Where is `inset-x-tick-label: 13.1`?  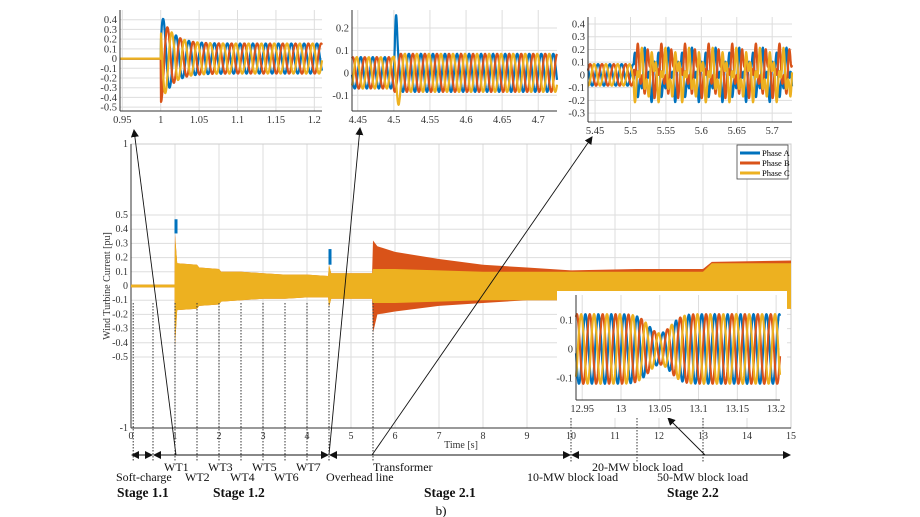 inset-x-tick-label: 13.1 is located at coordinates (698, 409).